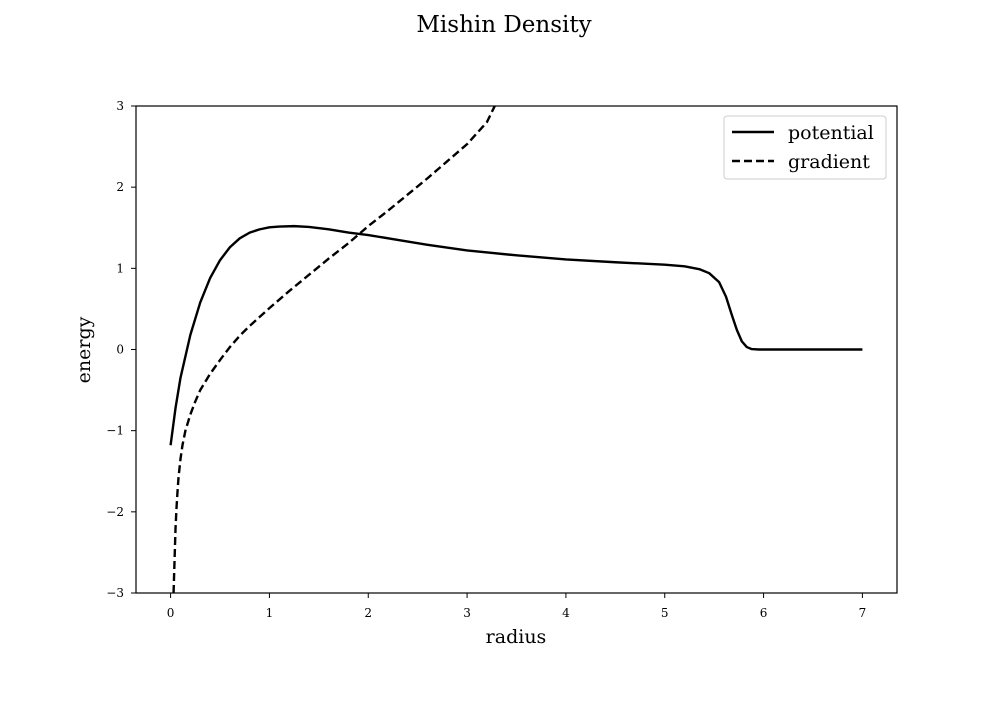 The image size is (1008, 720). What do you see at coordinates (764, 613) in the screenshot?
I see `x-tick-label: 6` at bounding box center [764, 613].